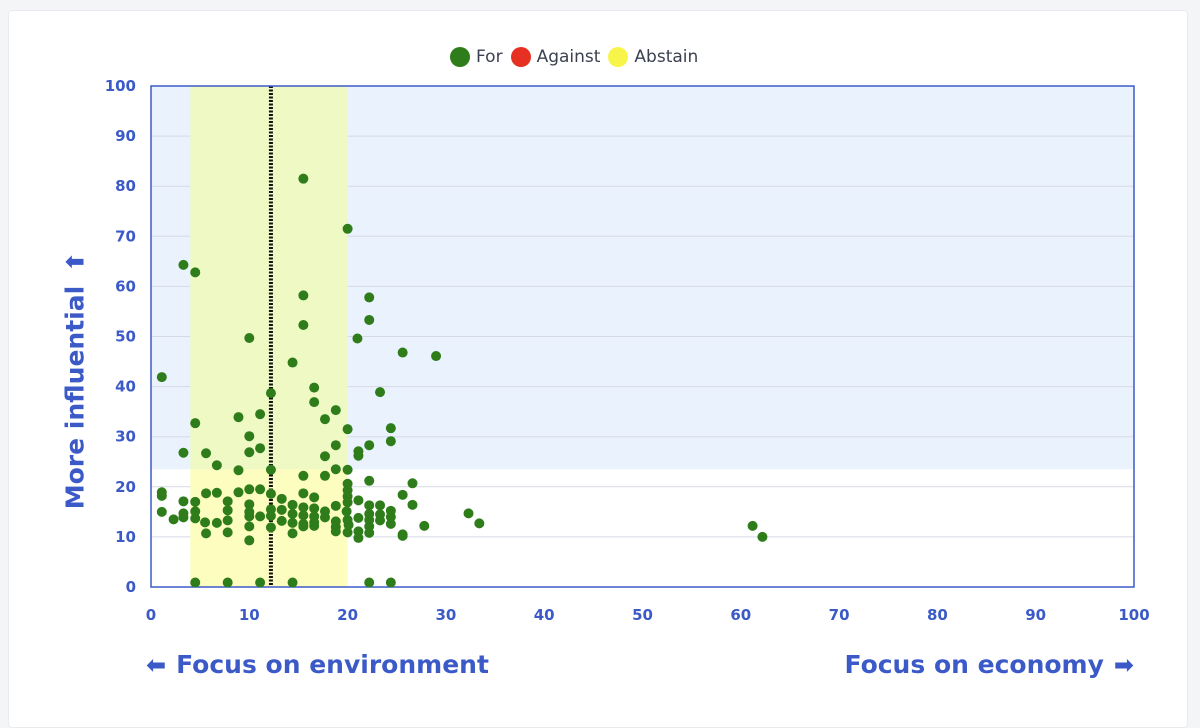 The width and height of the screenshot is (1200, 728). I want to click on y-tick-label: 100, so click(120, 86).